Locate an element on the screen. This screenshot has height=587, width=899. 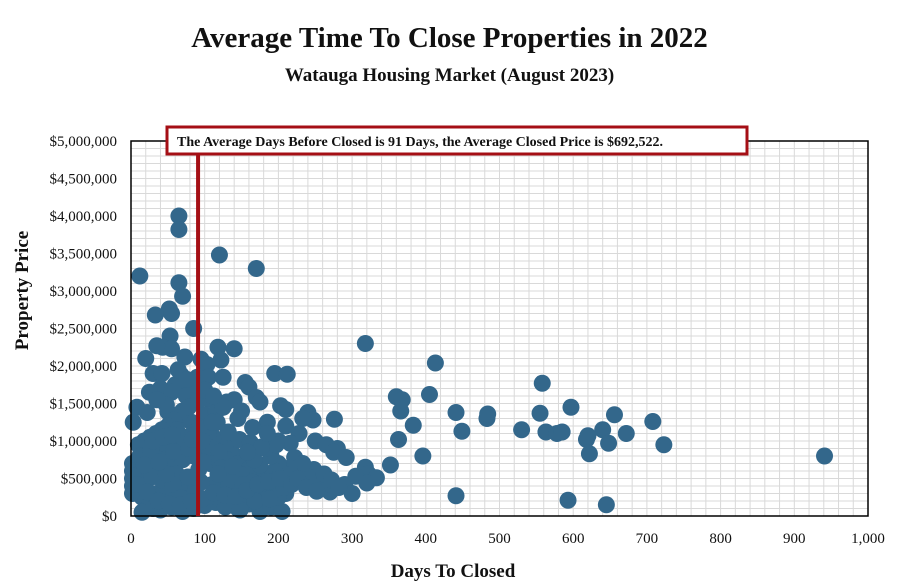
x-tick-label: 300 is located at coordinates (352, 539).